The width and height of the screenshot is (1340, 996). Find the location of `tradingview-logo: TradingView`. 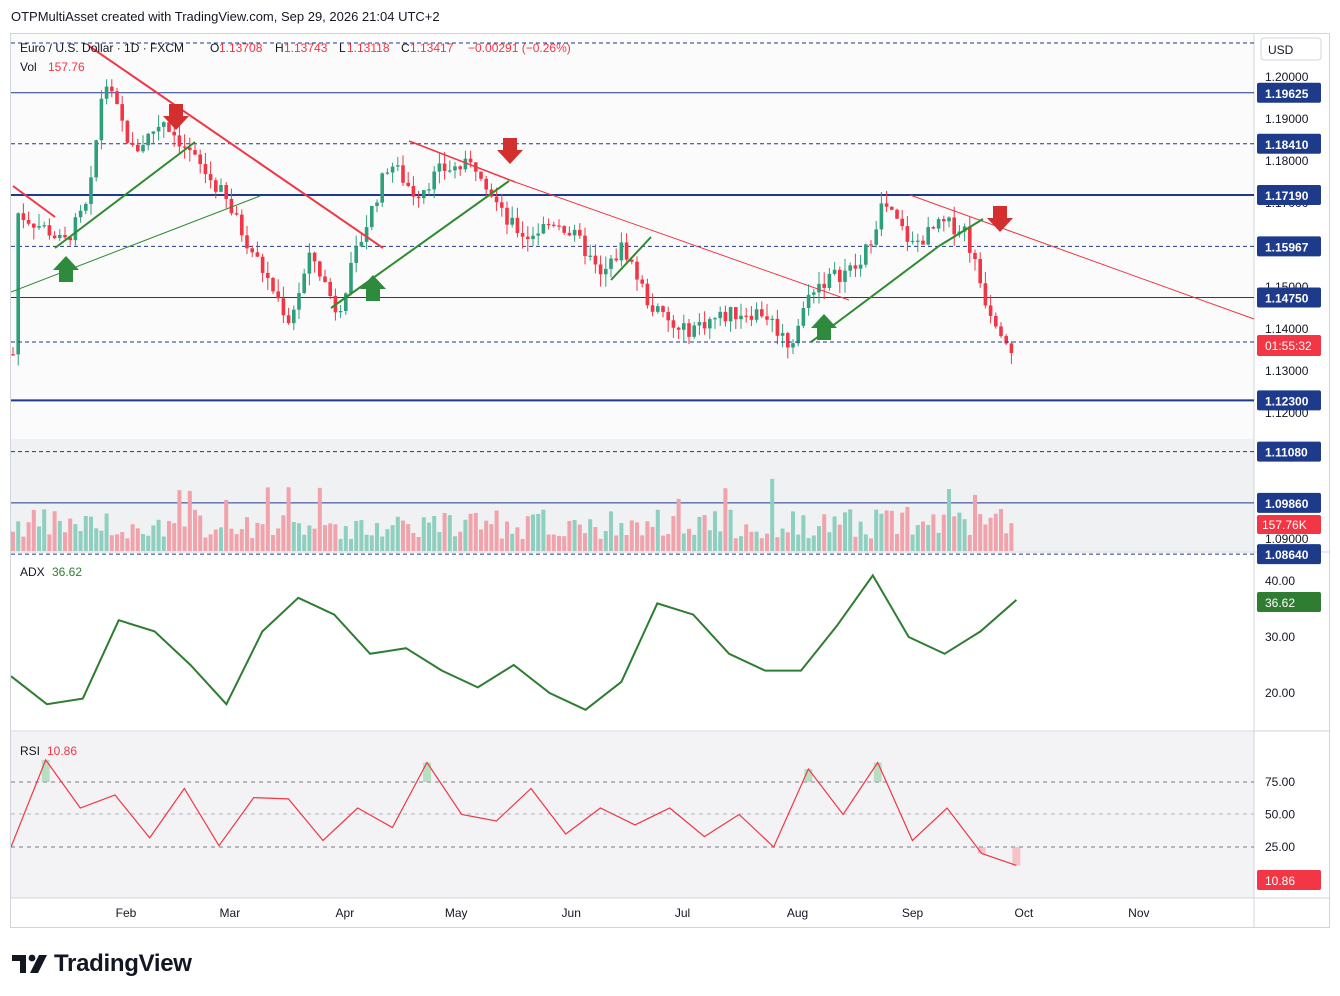

tradingview-logo: TradingView is located at coordinates (102, 964).